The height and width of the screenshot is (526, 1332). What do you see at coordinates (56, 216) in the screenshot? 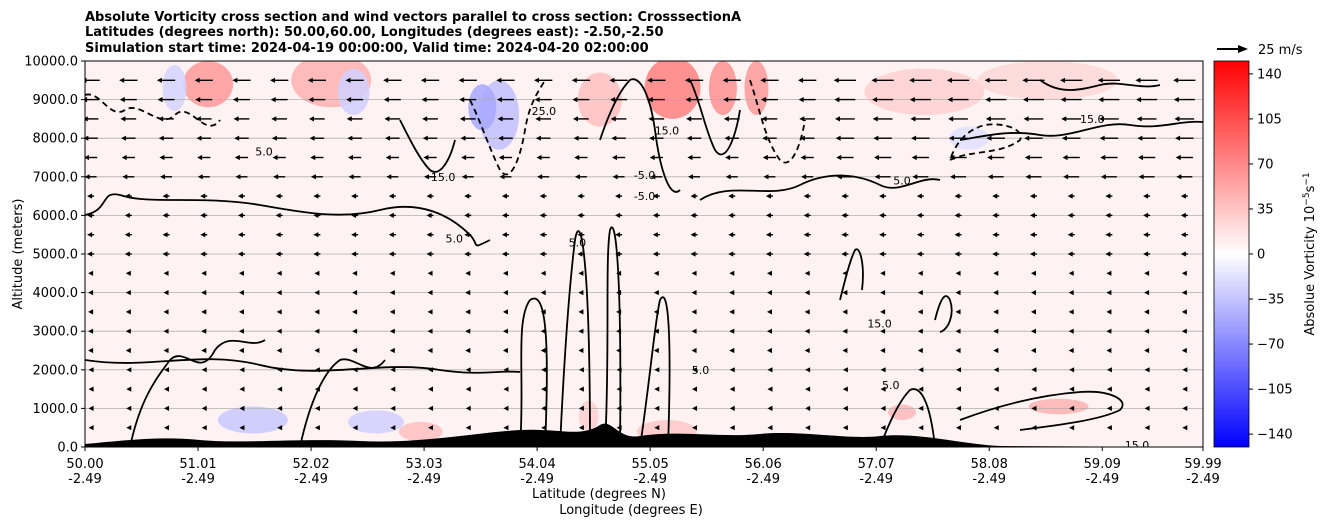
I see `y-tick-label: 6000.0` at bounding box center [56, 216].